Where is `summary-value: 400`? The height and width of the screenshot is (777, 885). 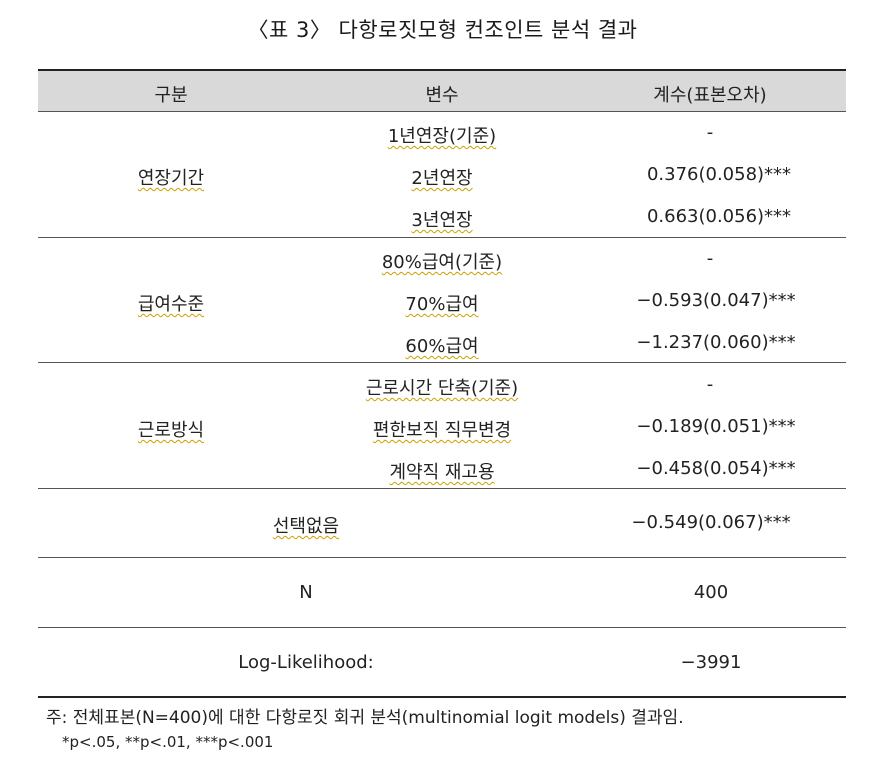
summary-value: 400 is located at coordinates (711, 592).